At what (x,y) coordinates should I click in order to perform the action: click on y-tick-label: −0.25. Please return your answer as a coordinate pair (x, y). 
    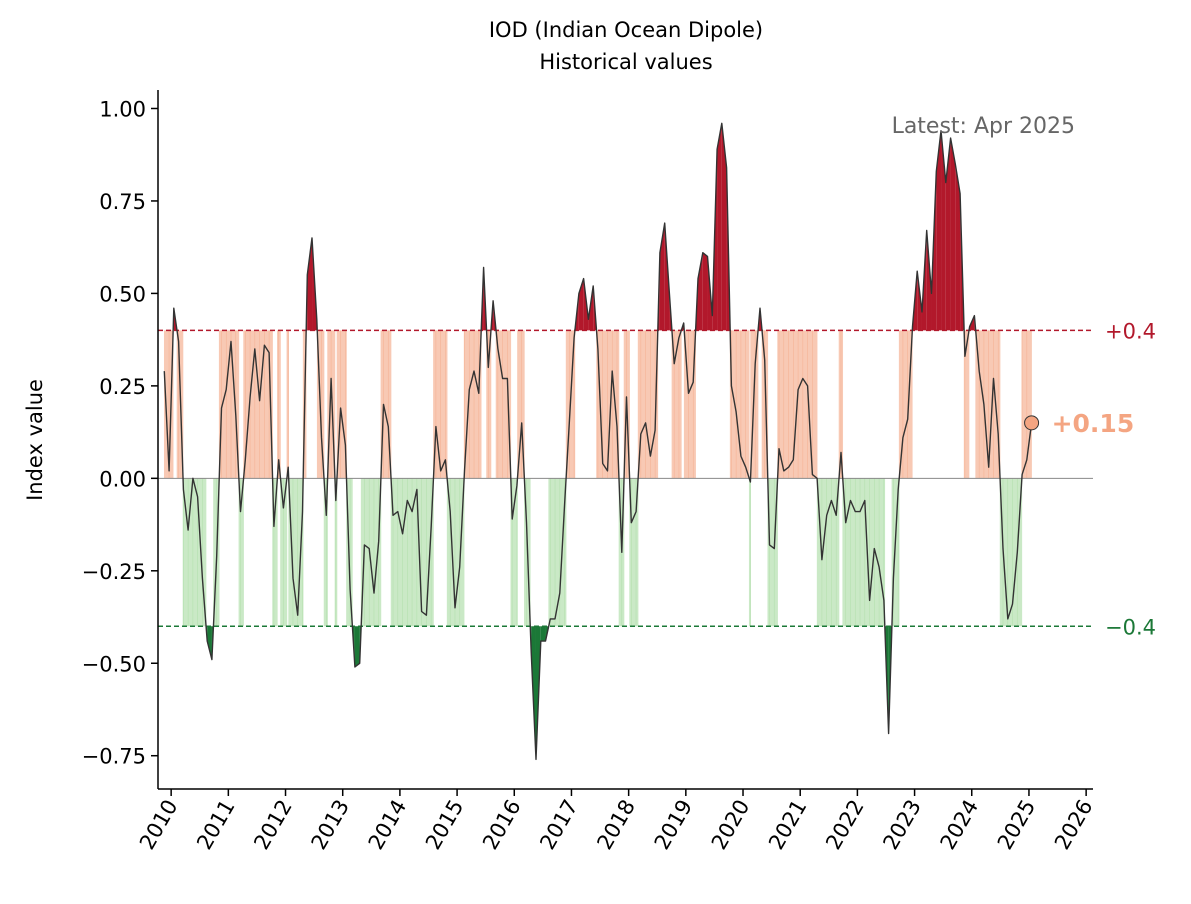
    Looking at the image, I should click on (114, 572).